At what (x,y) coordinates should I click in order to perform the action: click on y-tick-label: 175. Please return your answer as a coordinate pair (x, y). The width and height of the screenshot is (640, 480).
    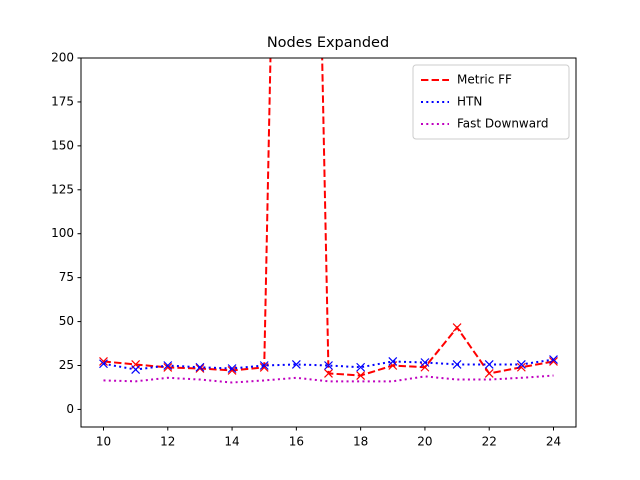
    Looking at the image, I should click on (62, 101).